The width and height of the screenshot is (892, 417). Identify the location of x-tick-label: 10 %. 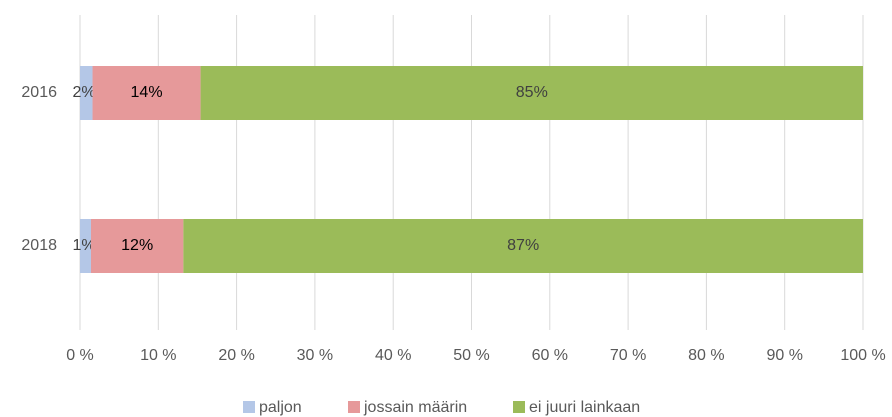
(158, 355).